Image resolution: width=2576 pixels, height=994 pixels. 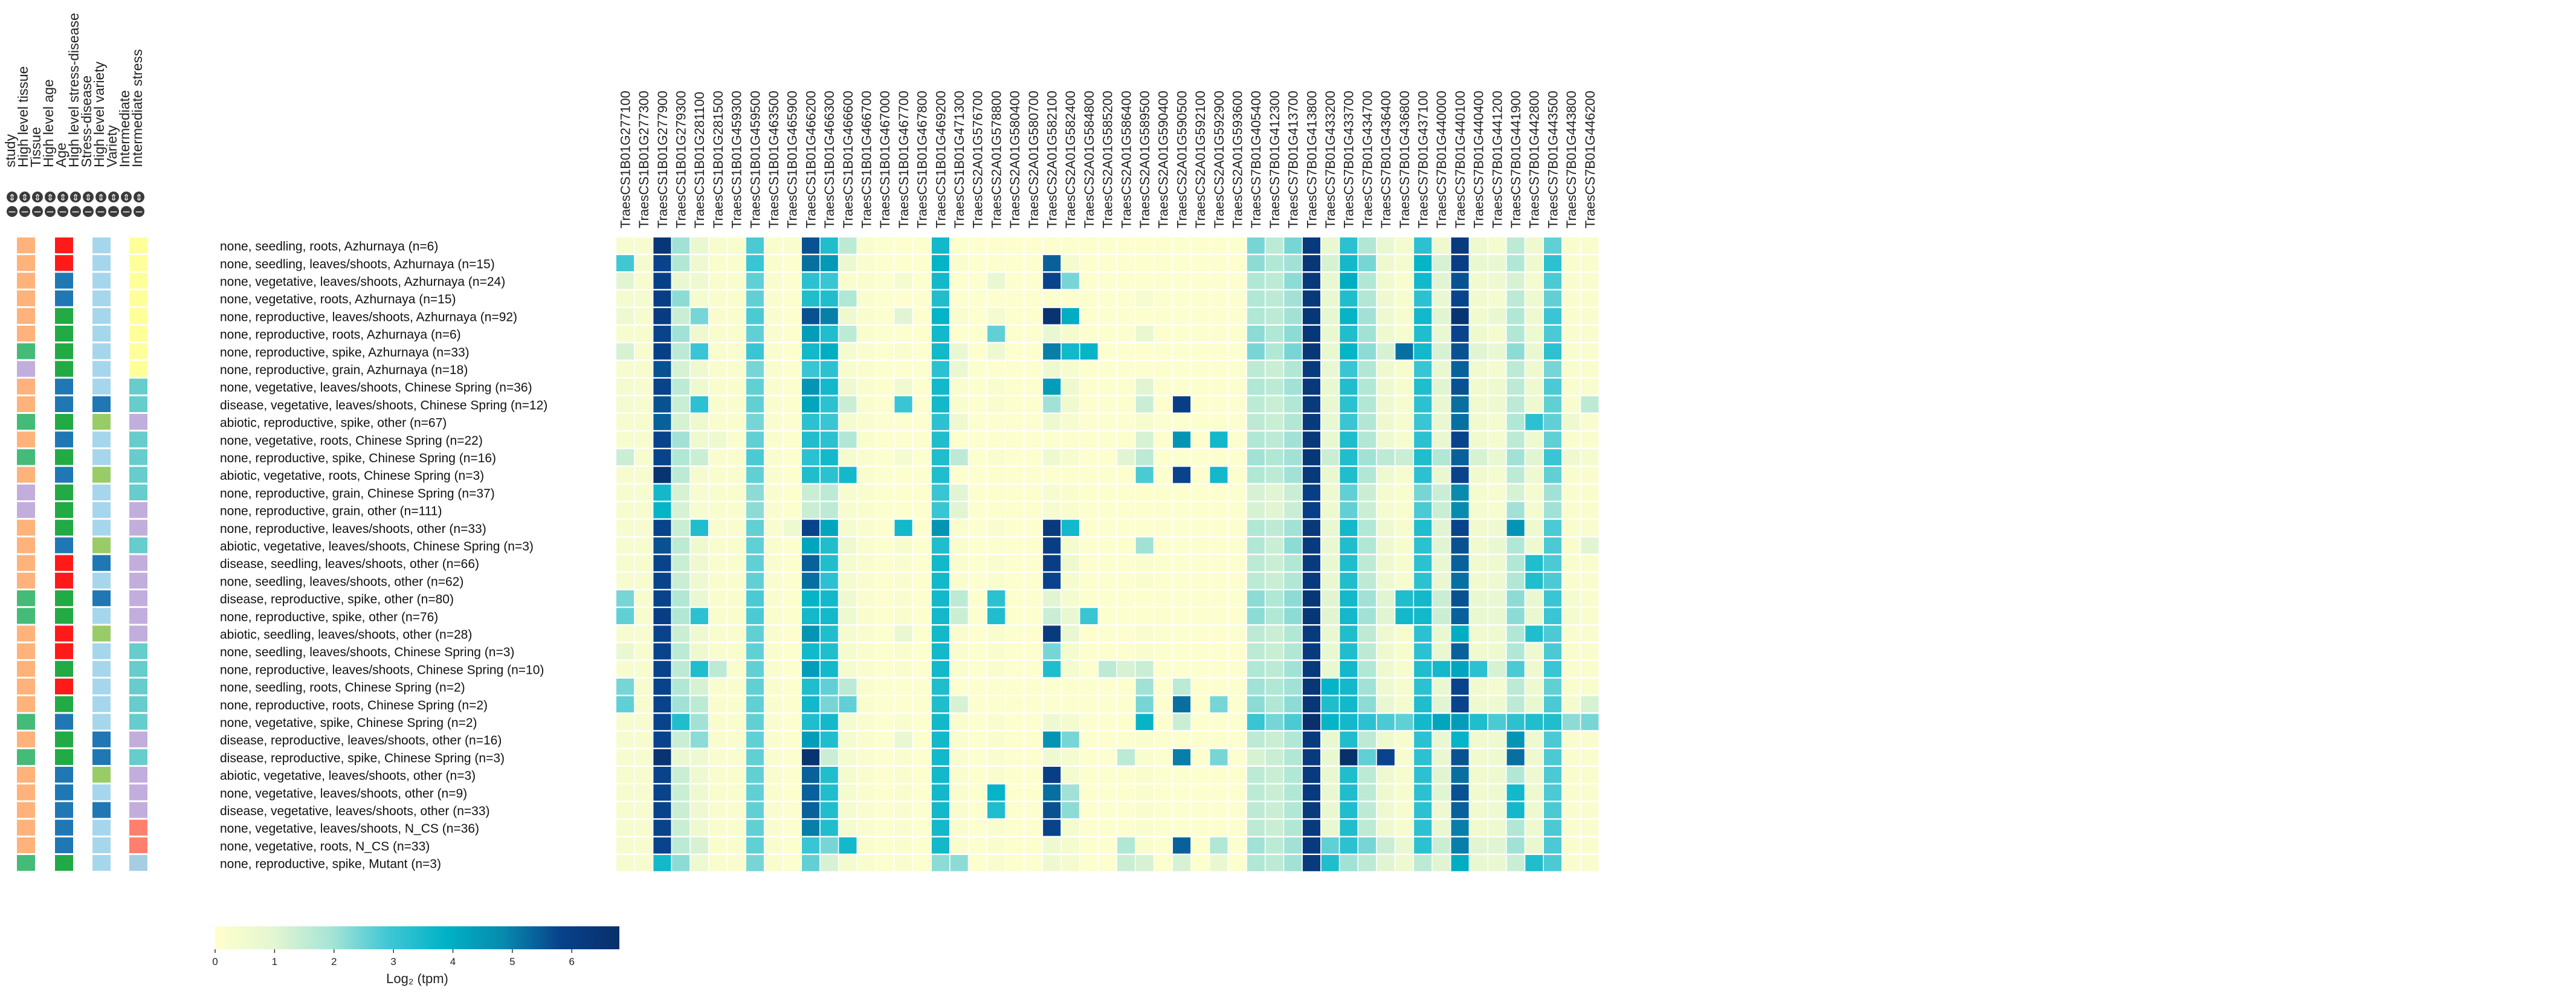 I want to click on sort-icon-intermediate: ⇕, so click(x=127, y=197).